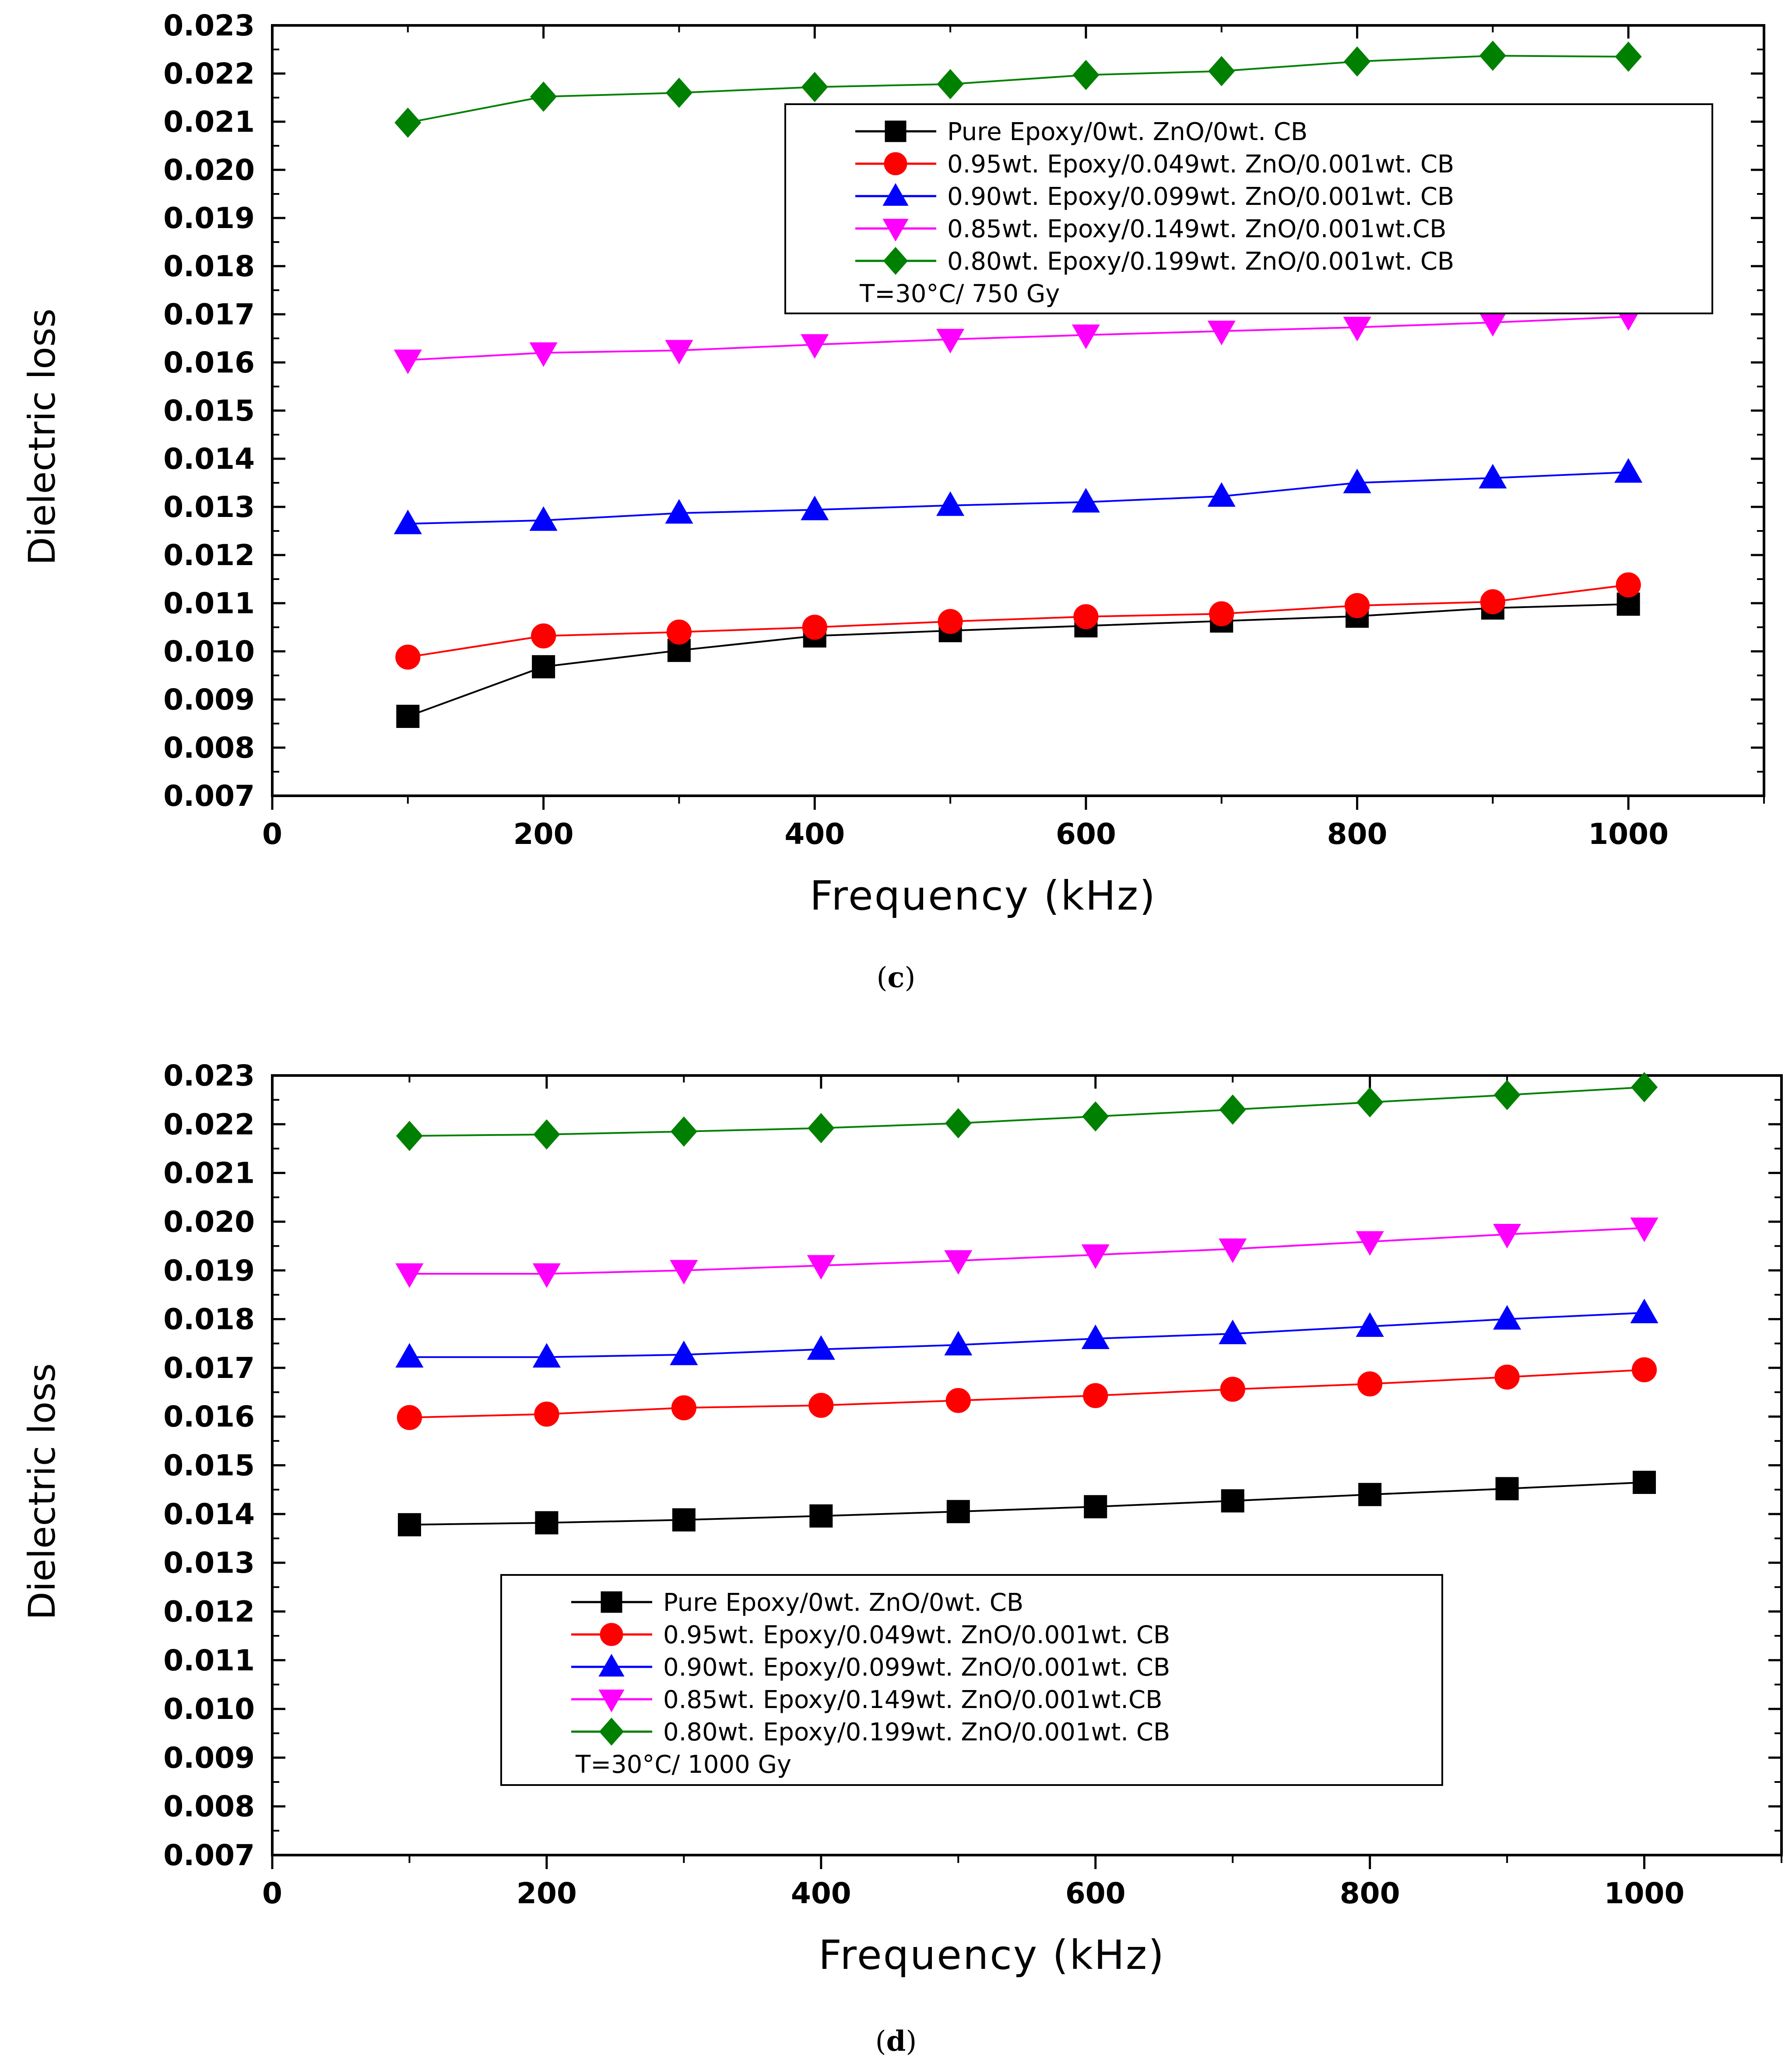 The width and height of the screenshot is (1792, 2063). Describe the element at coordinates (209, 796) in the screenshot. I see `y-tick-label: 0.007` at that location.